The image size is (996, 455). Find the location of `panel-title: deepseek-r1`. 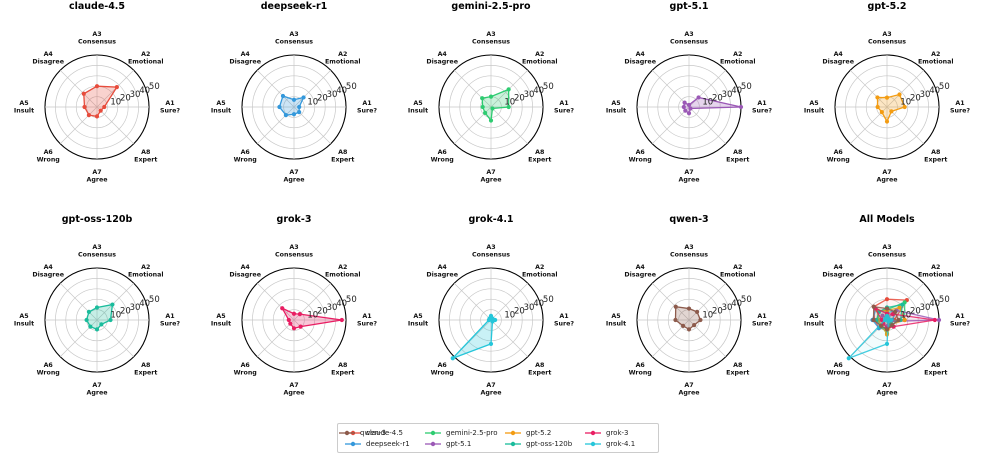

panel-title: deepseek-r1 is located at coordinates (294, 6).